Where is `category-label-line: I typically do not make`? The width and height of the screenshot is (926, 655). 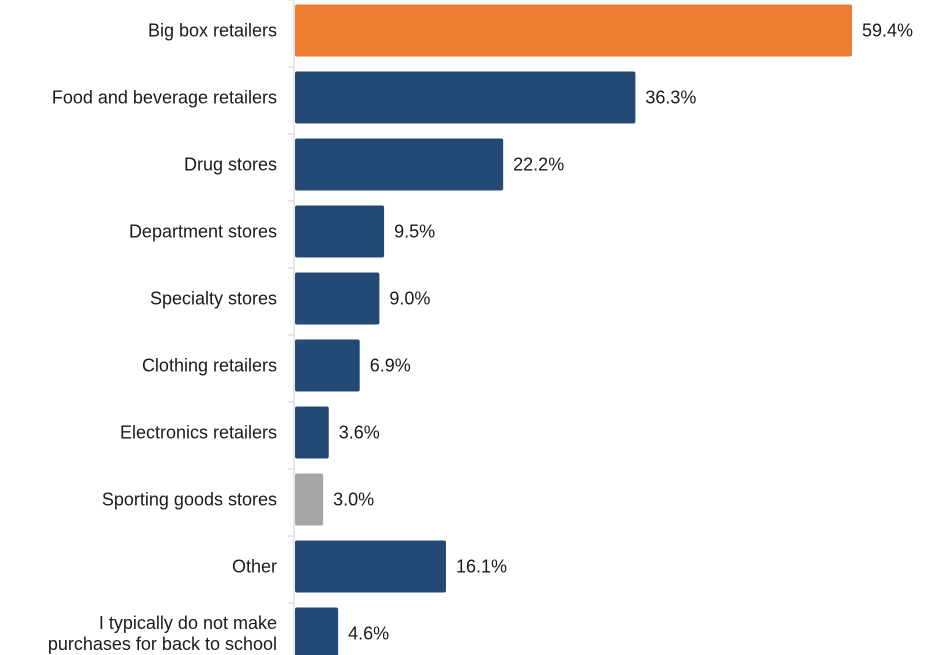 category-label-line: I typically do not make is located at coordinates (188, 623).